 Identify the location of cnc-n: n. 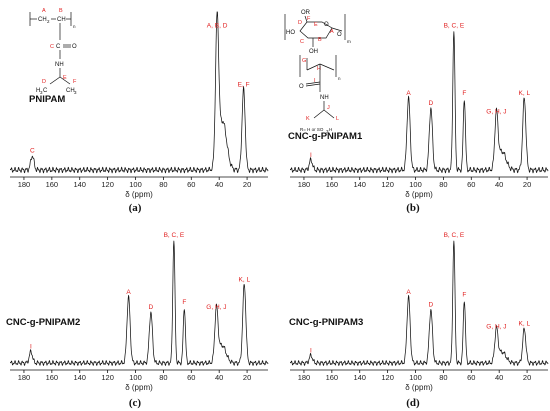
(339, 78).